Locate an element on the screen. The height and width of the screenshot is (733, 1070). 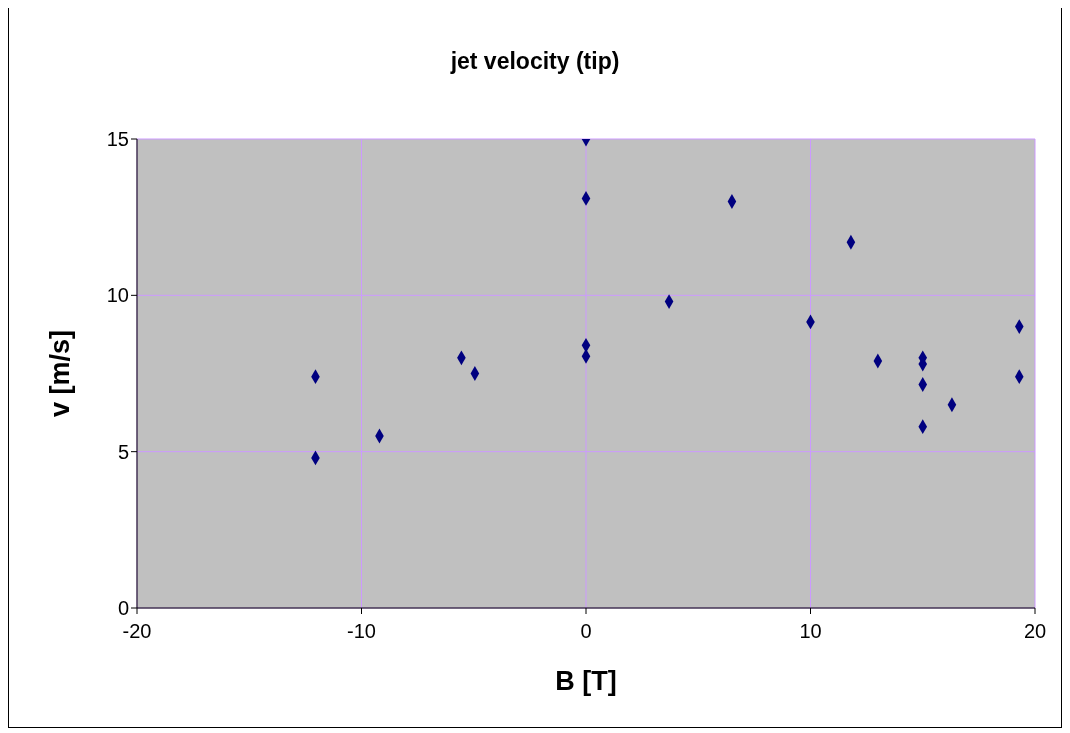
x-tick-label: 20 is located at coordinates (1035, 631).